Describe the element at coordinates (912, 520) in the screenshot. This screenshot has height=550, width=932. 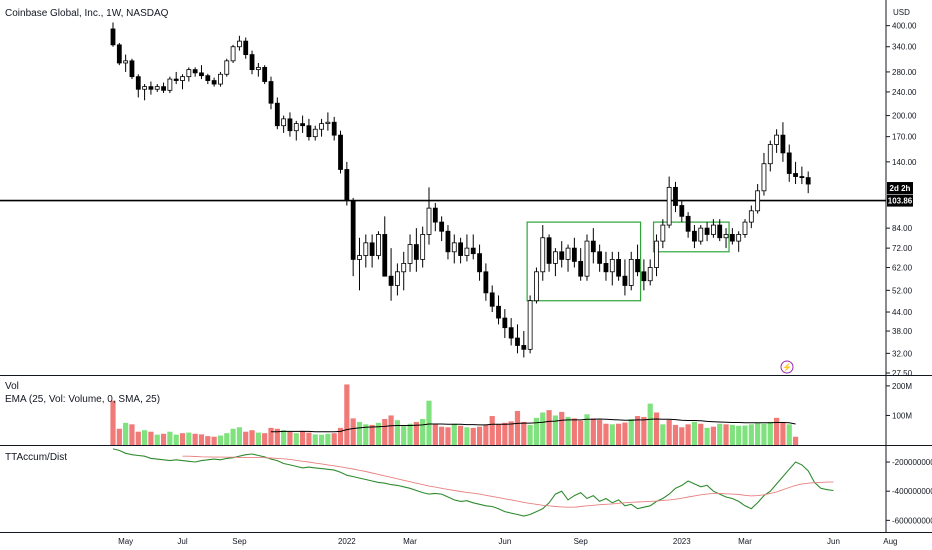
I see `accum-tick-label: -600000000.00` at that location.